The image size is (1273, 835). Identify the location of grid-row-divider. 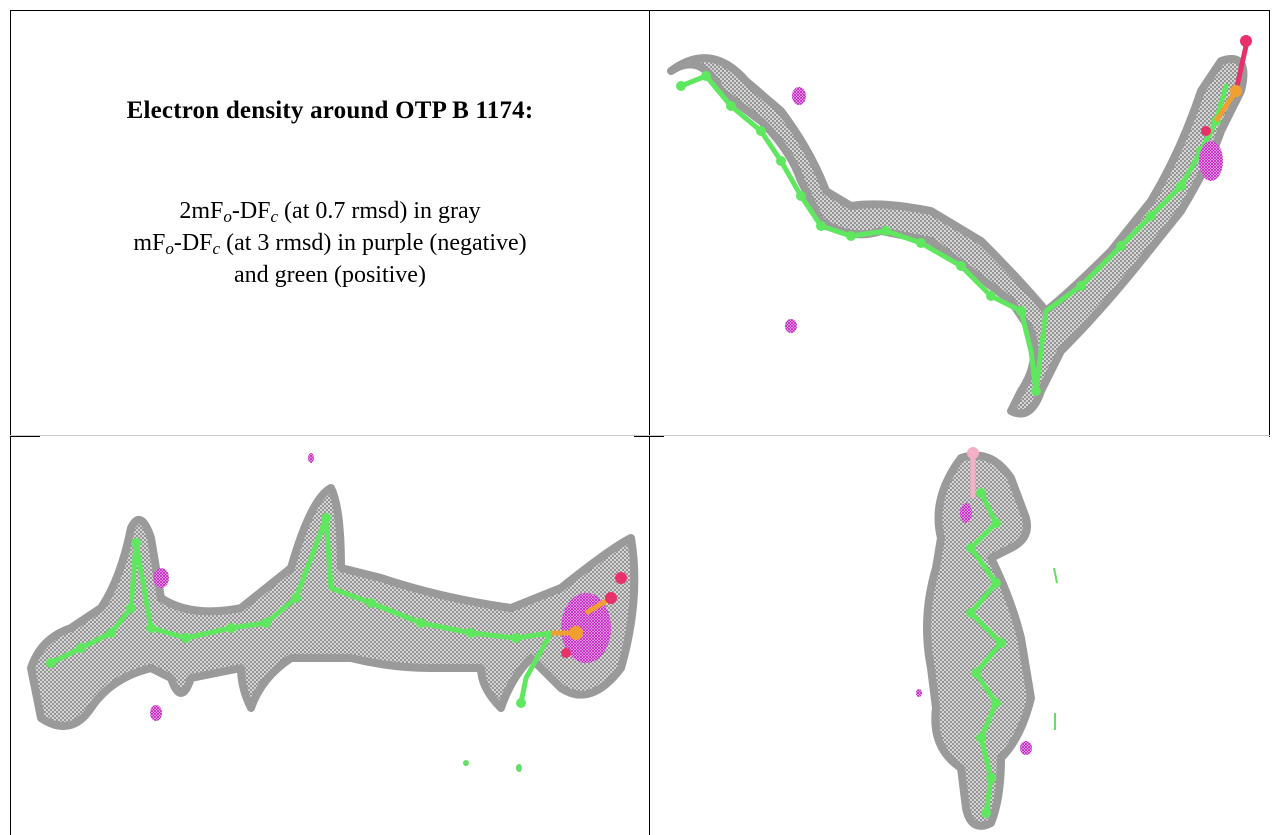
(640, 435).